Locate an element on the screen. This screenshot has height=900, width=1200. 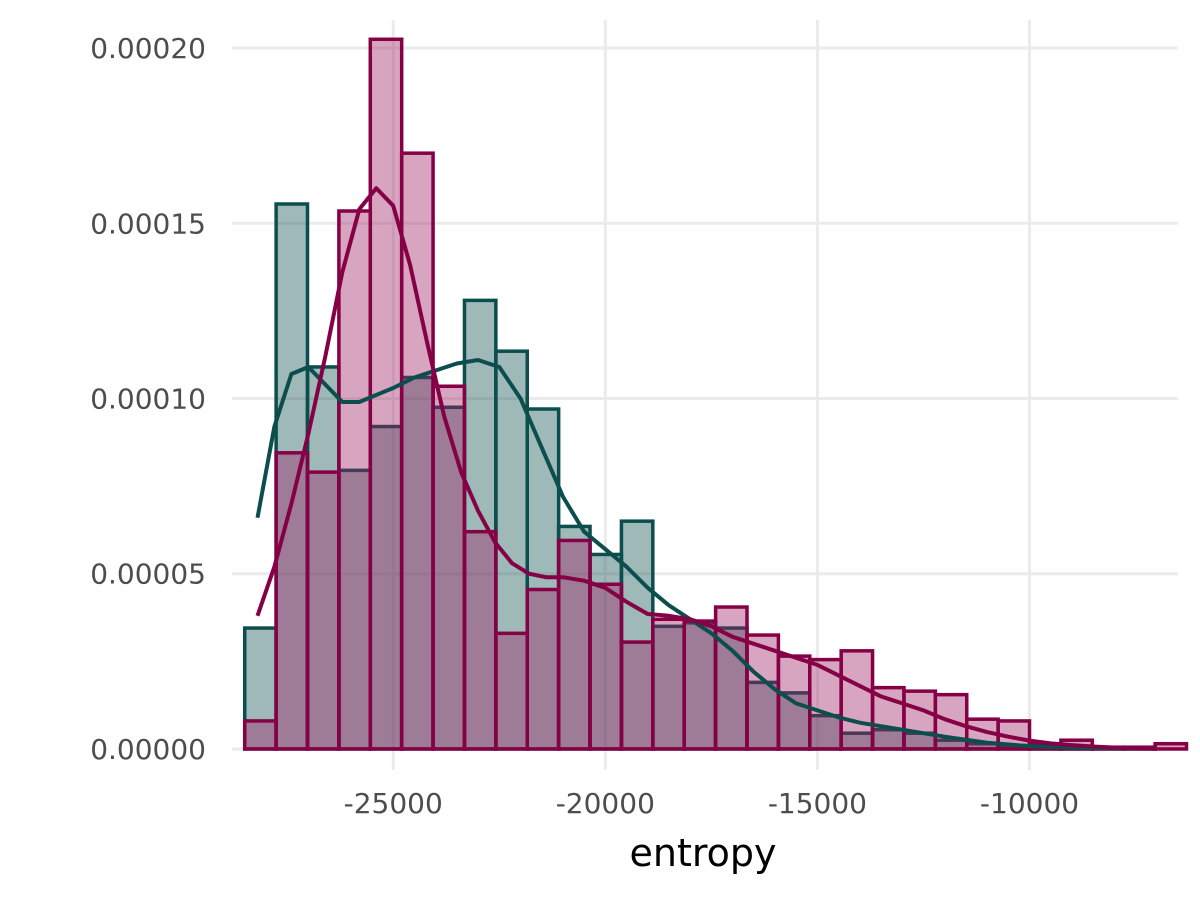
y-tick-label: 0.00020 is located at coordinates (148, 48).